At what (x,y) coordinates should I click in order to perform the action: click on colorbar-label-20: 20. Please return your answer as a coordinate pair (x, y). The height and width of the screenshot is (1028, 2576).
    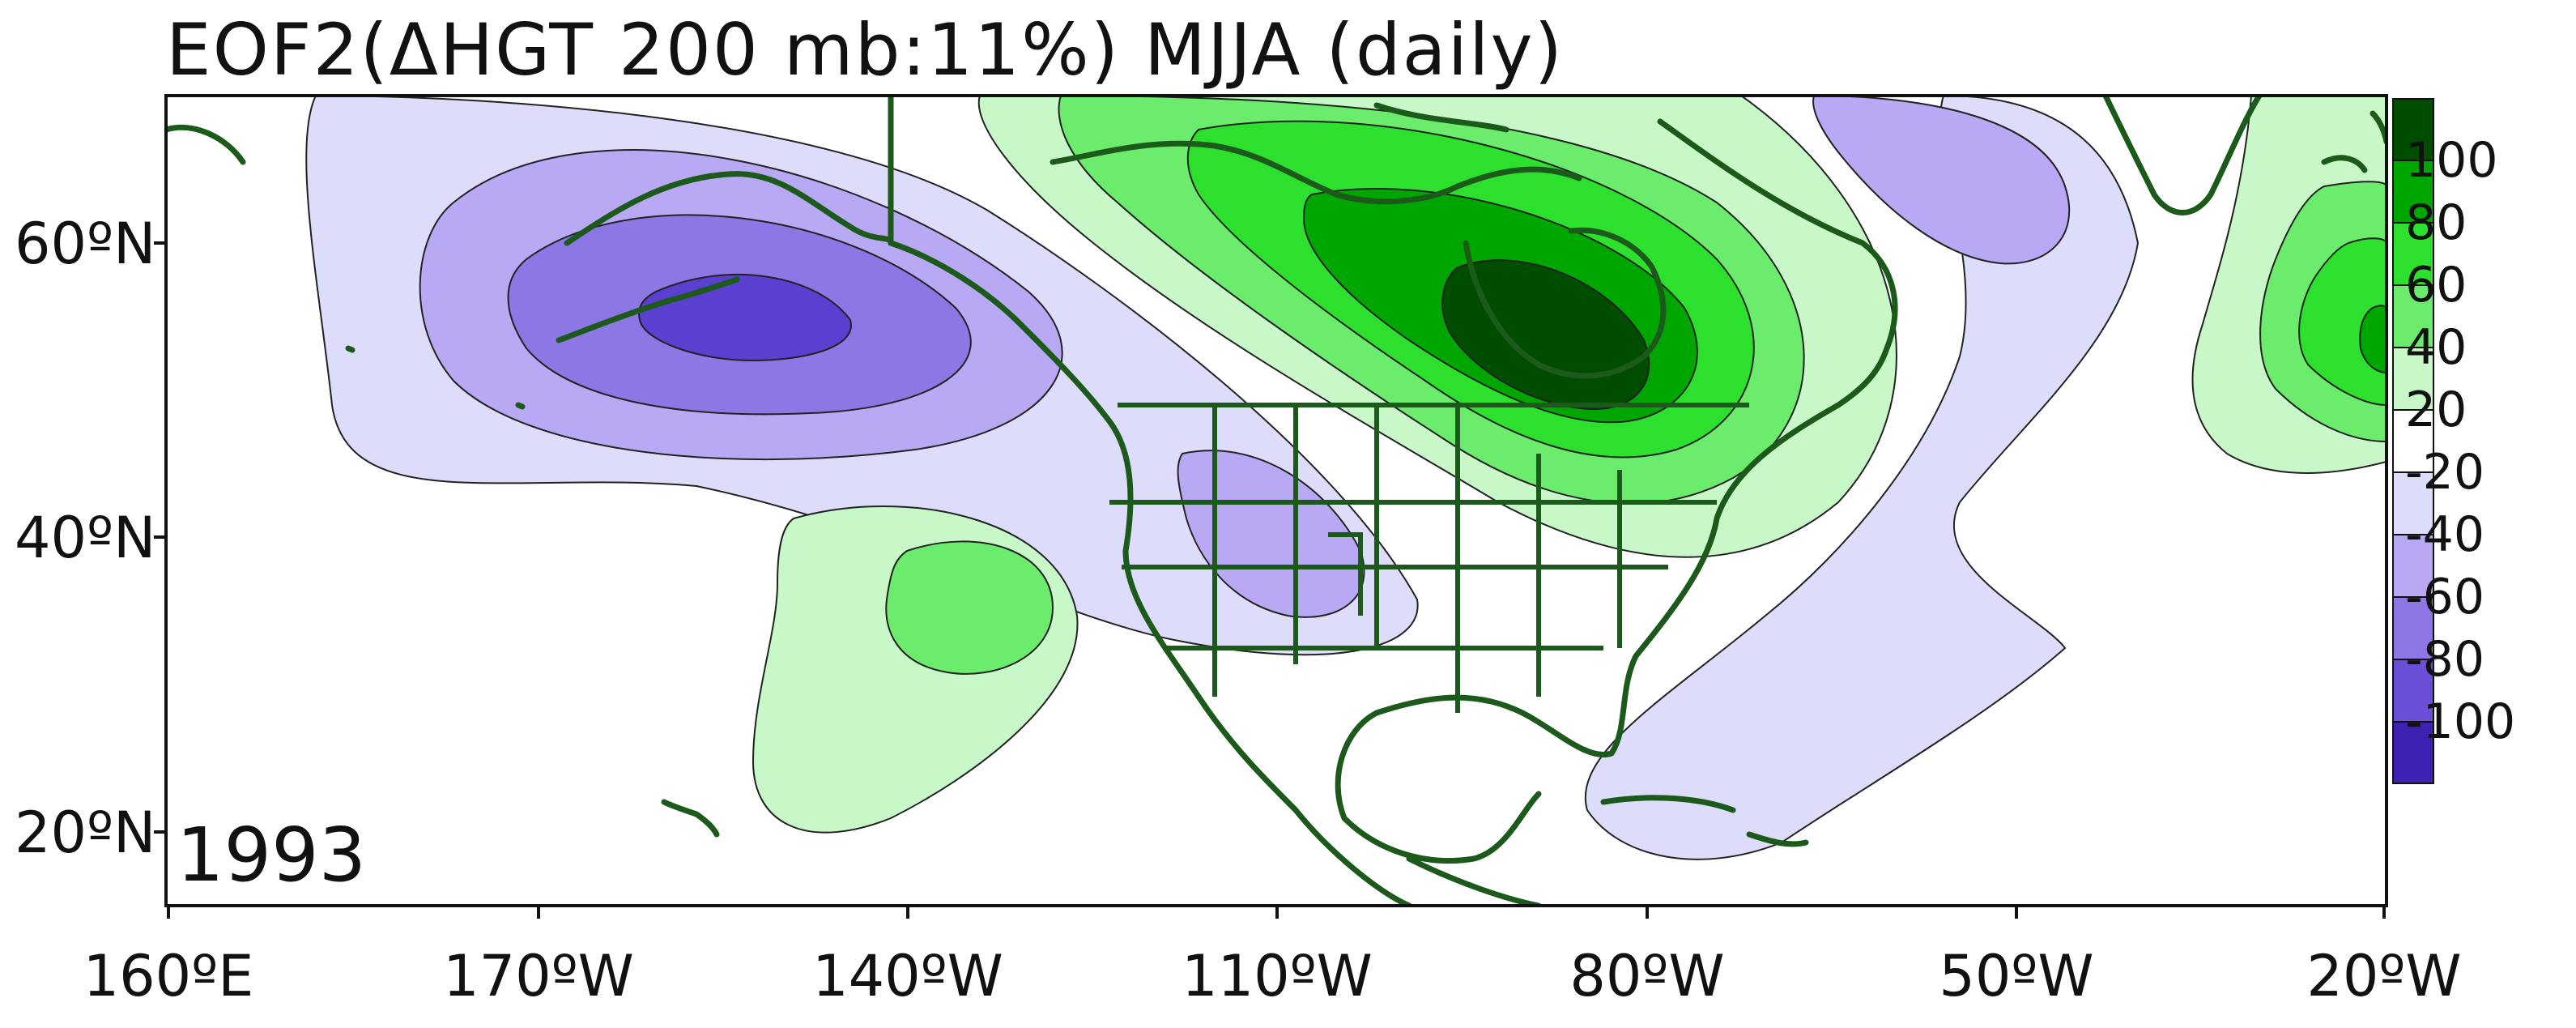
    Looking at the image, I should click on (2436, 410).